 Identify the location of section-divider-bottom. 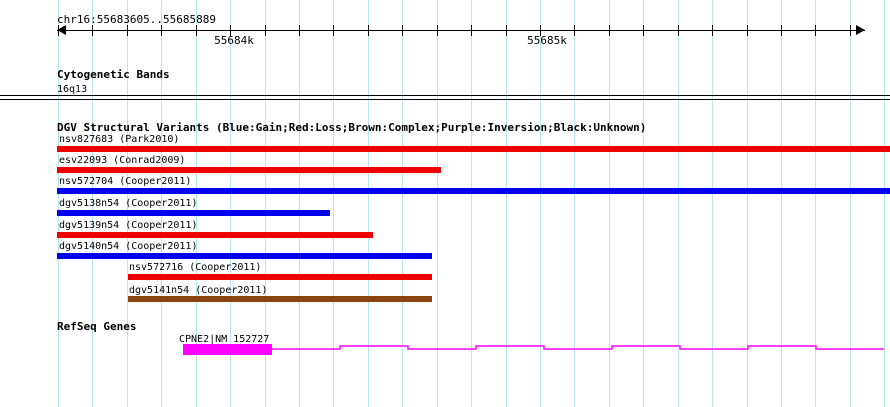
(445, 99).